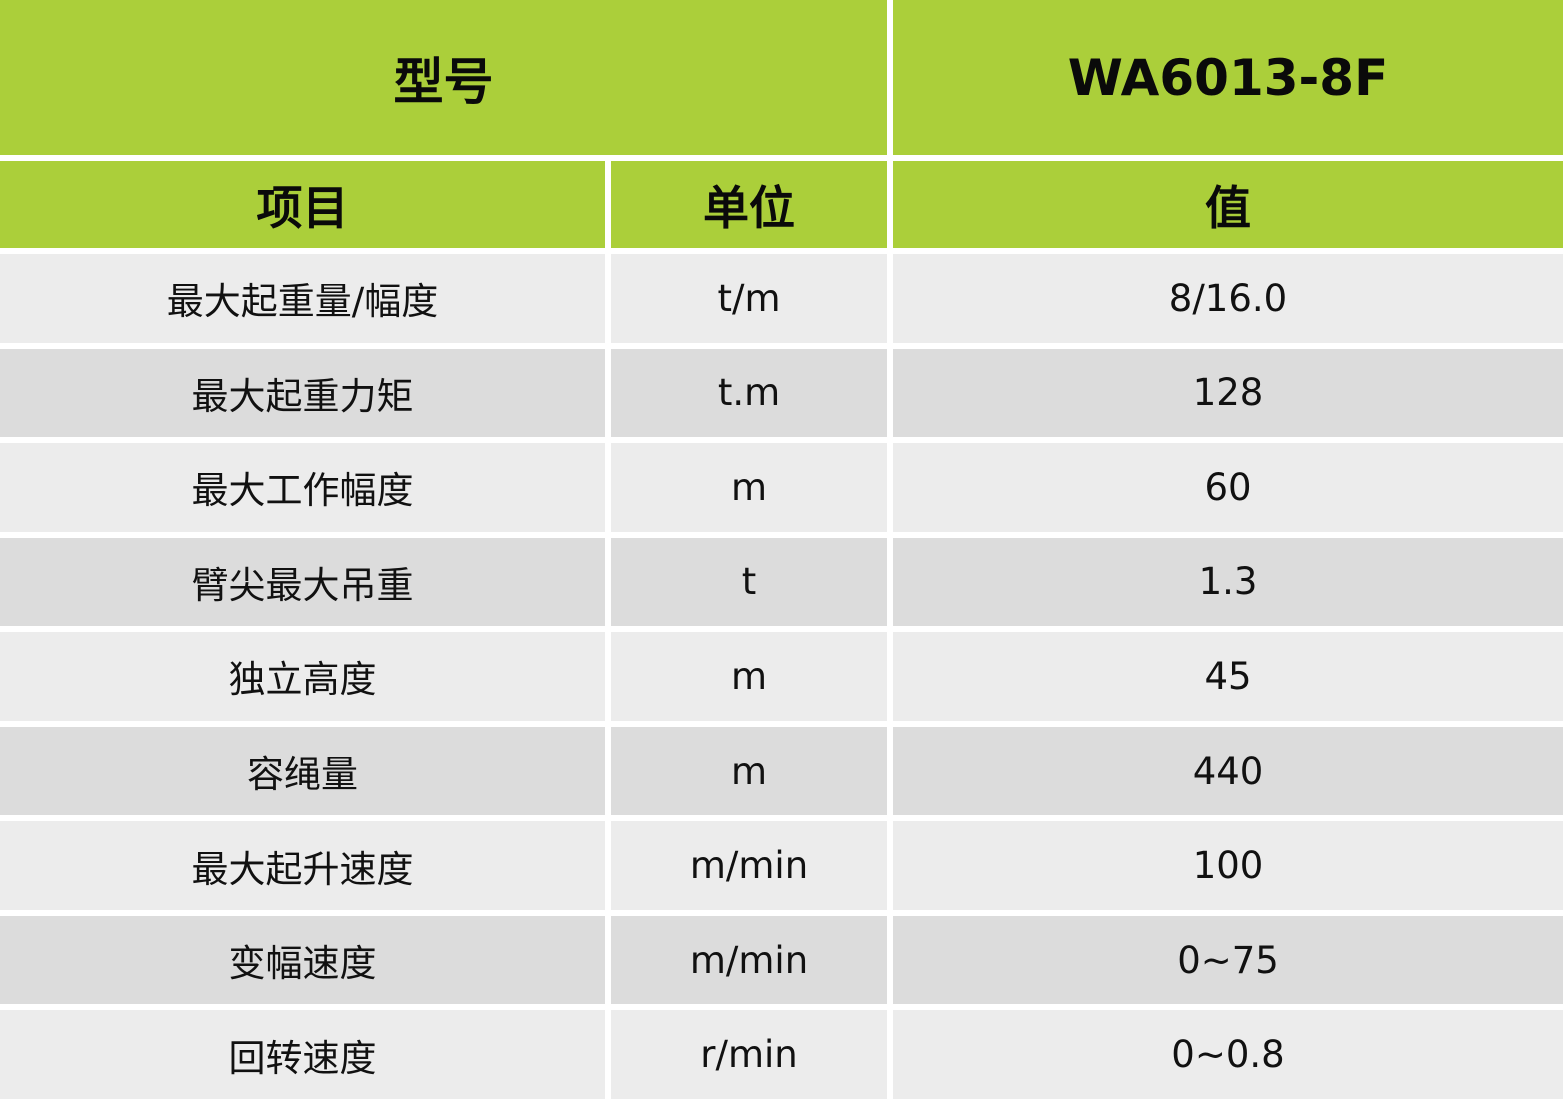 This screenshot has height=1099, width=1563. I want to click on table-cell-value: 1.3, so click(1228, 582).